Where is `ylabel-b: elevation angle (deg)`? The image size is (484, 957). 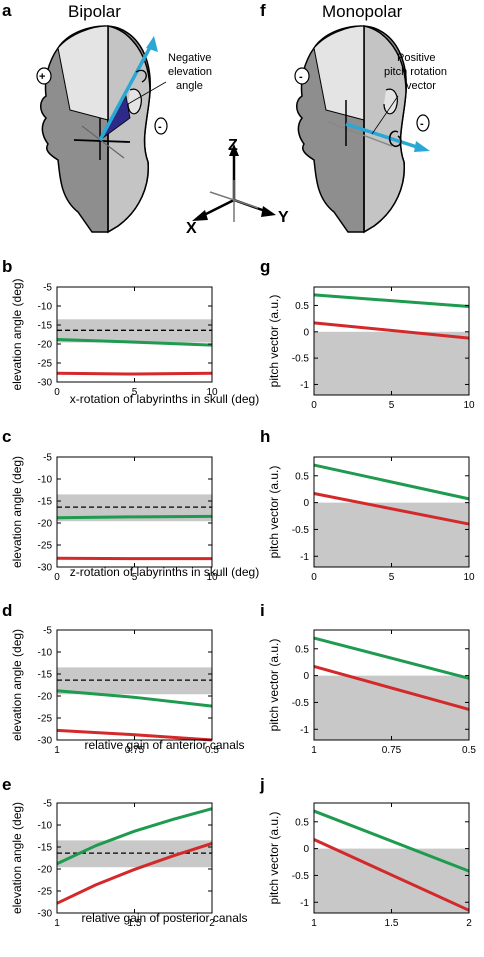 ylabel-b: elevation angle (deg) is located at coordinates (17, 334).